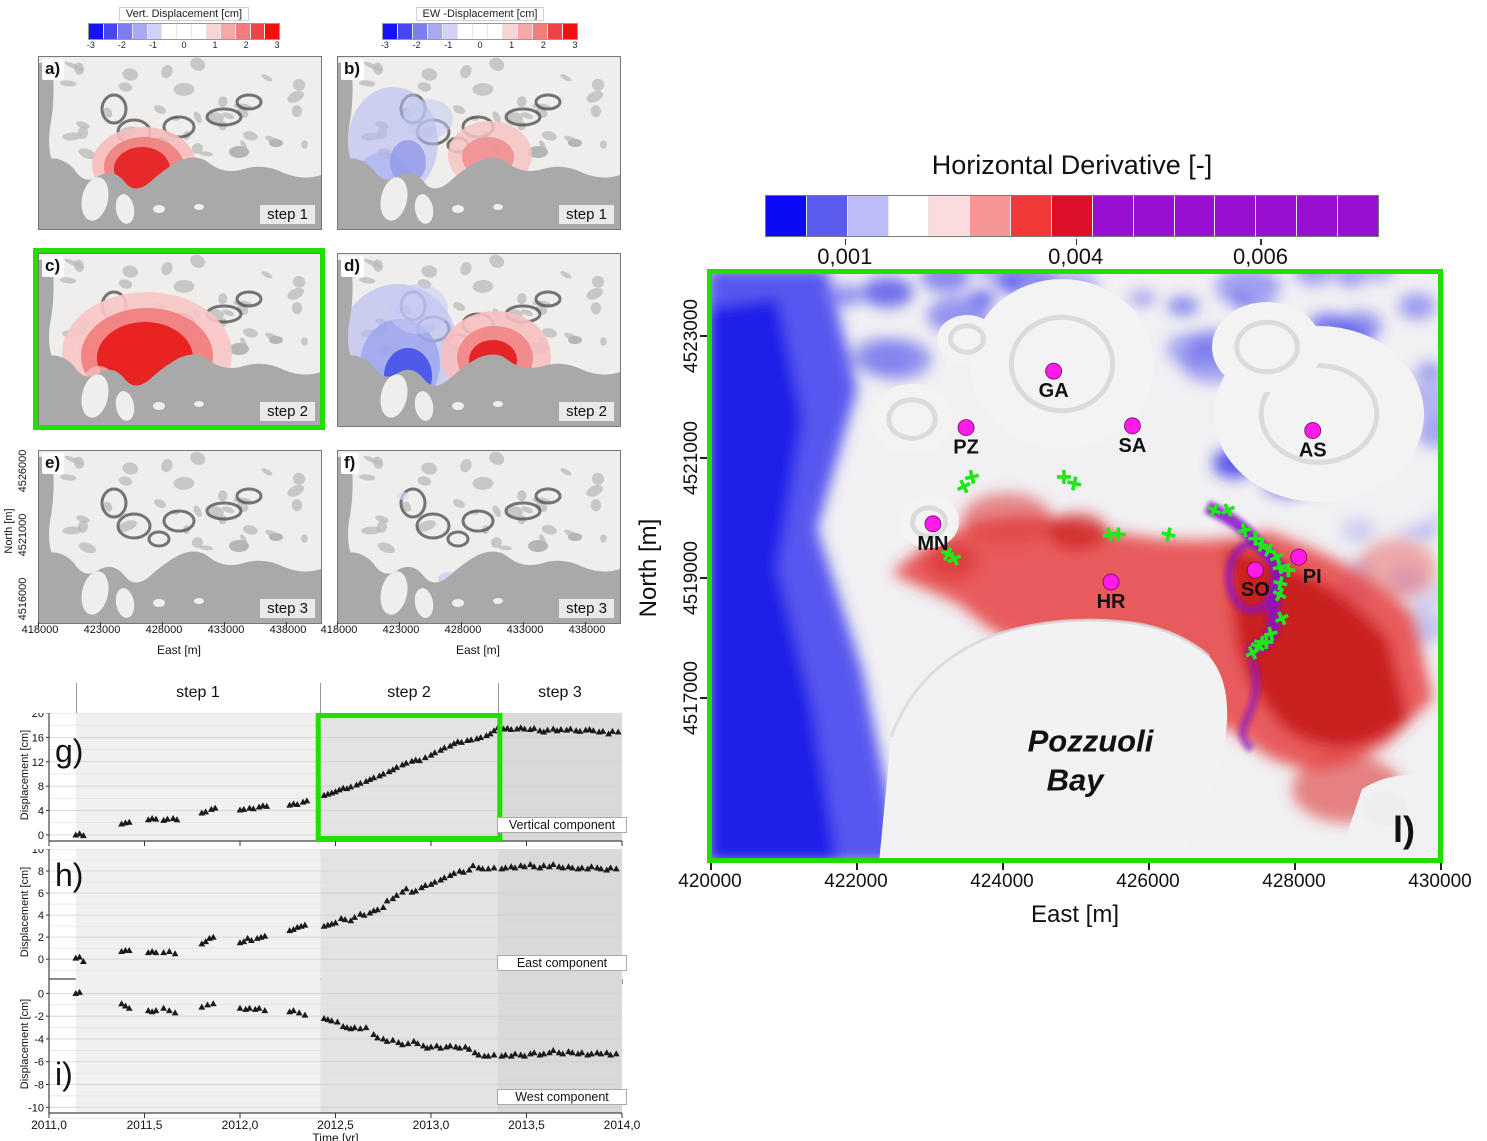 The image size is (1487, 1141). What do you see at coordinates (287, 608) in the screenshot?
I see `panel-step-e: step 3` at bounding box center [287, 608].